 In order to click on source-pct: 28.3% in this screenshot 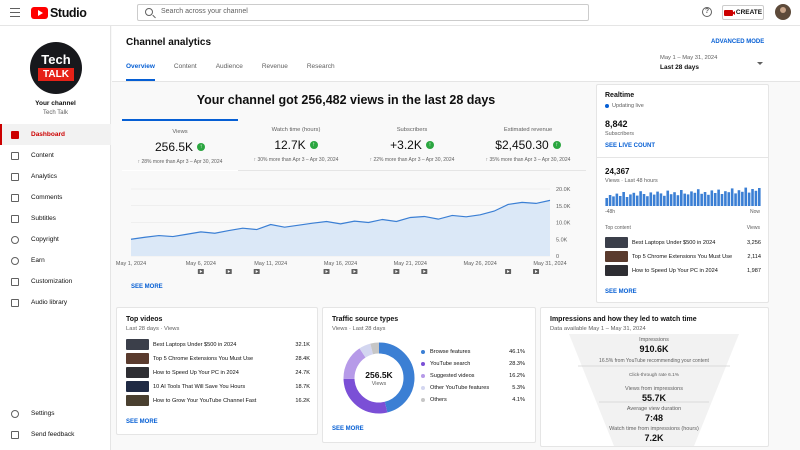, I will do `click(517, 364)`.